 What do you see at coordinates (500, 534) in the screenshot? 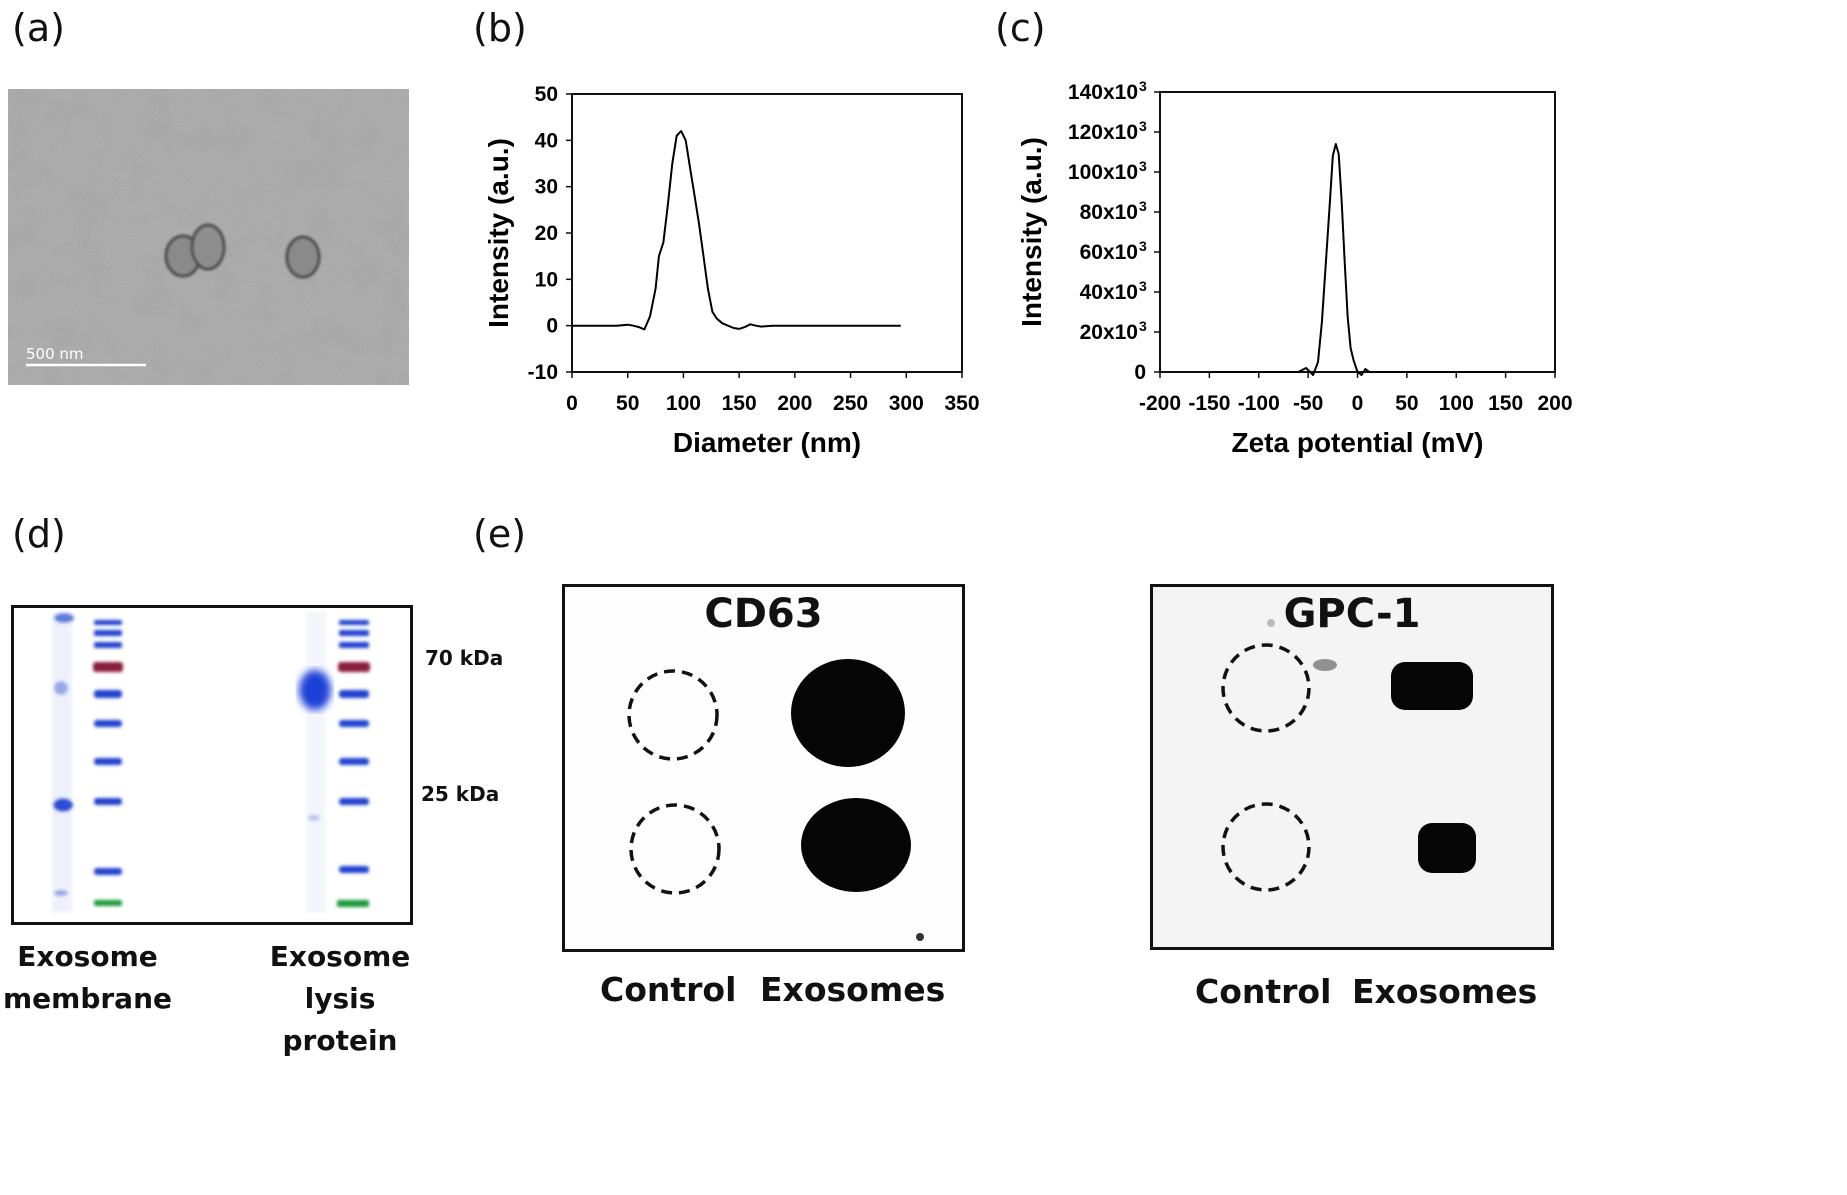
I see `panel-e-letter: (e)` at bounding box center [500, 534].